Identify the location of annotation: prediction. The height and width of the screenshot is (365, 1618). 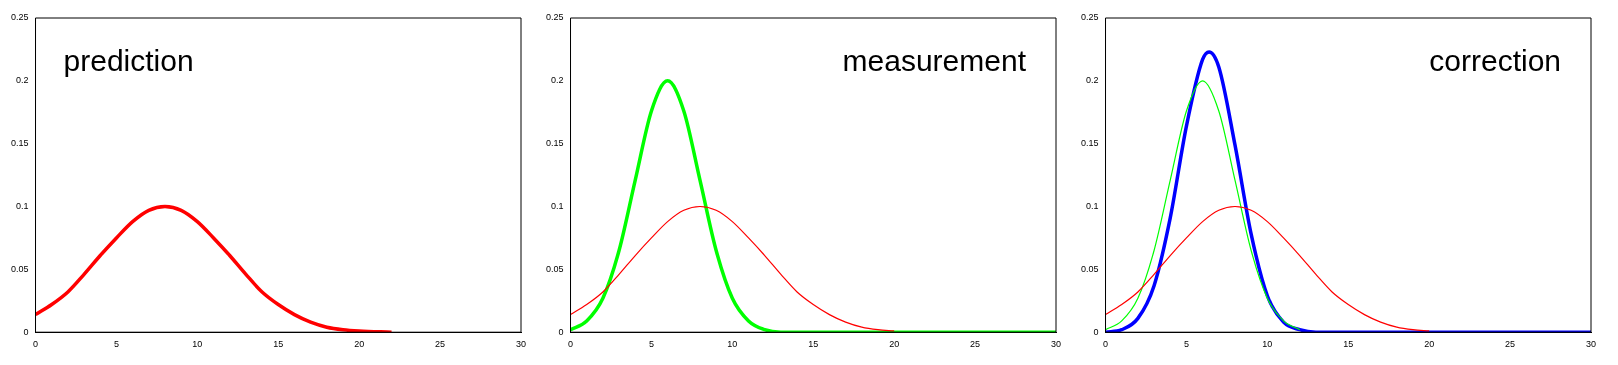
(128, 61).